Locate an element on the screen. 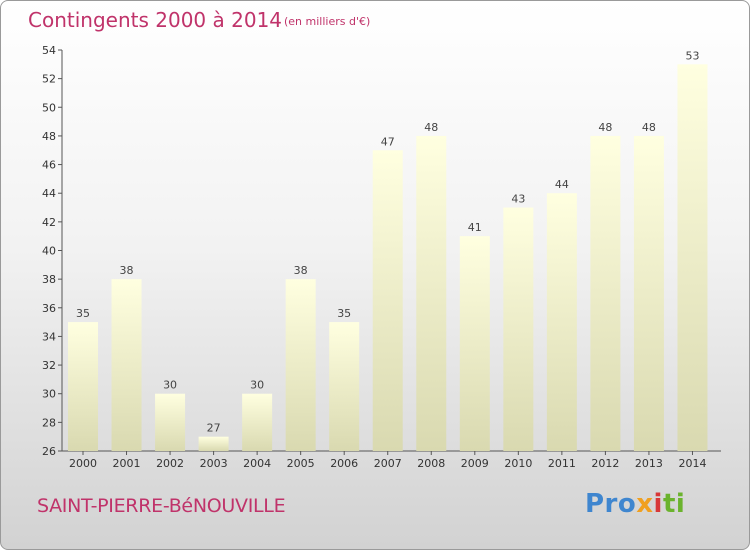 This screenshot has width=750, height=550. y-tick-label: 54 is located at coordinates (49, 50).